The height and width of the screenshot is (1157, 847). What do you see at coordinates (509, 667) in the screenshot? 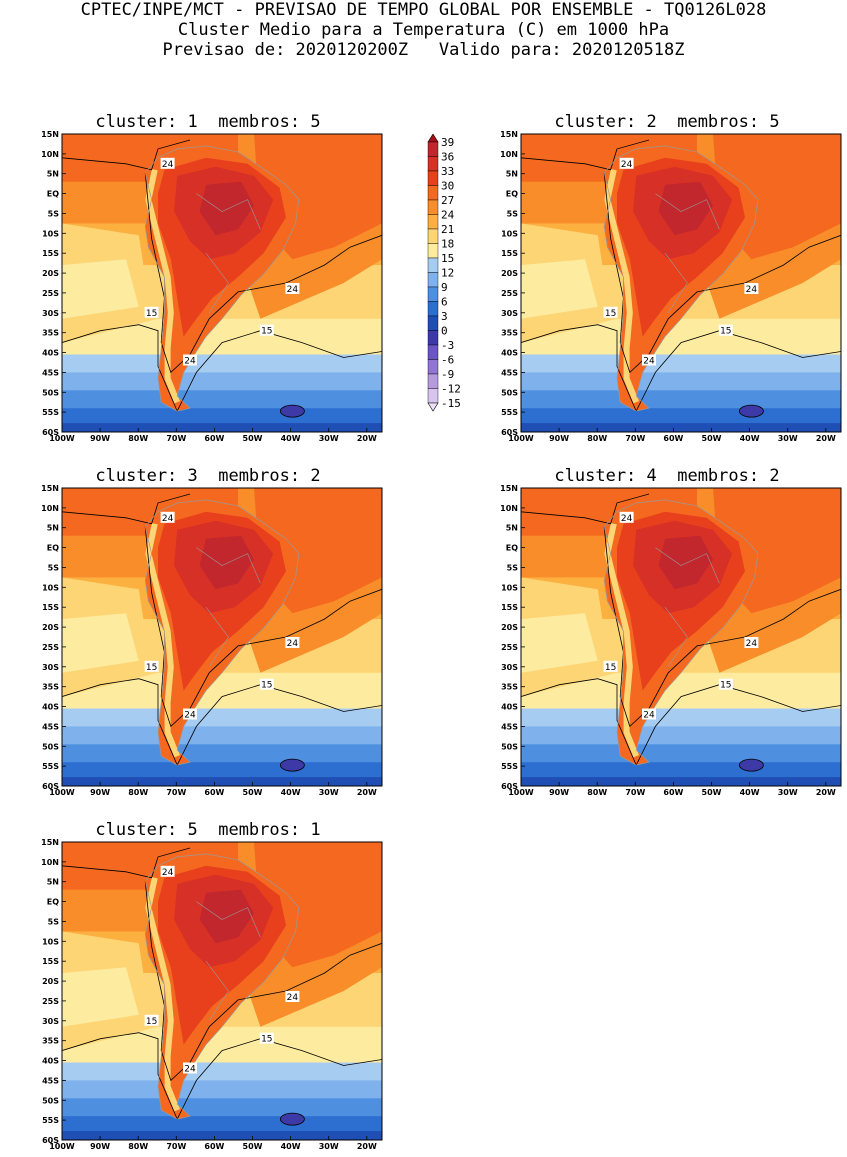
I see `lat-tick-label: 30S` at bounding box center [509, 667].